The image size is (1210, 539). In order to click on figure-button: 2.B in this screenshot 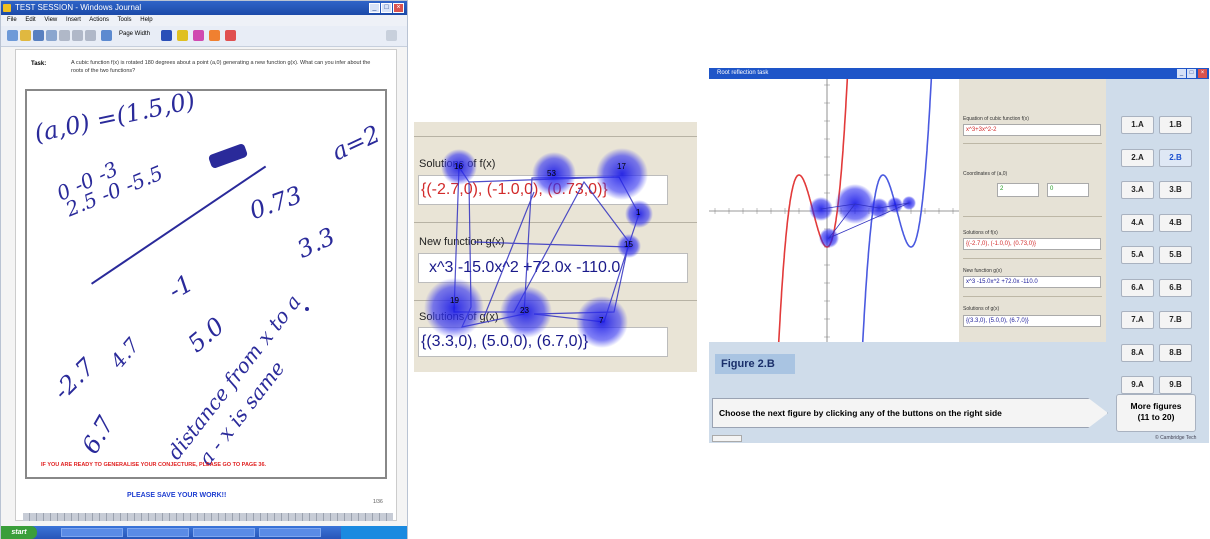, I will do `click(1175, 157)`.